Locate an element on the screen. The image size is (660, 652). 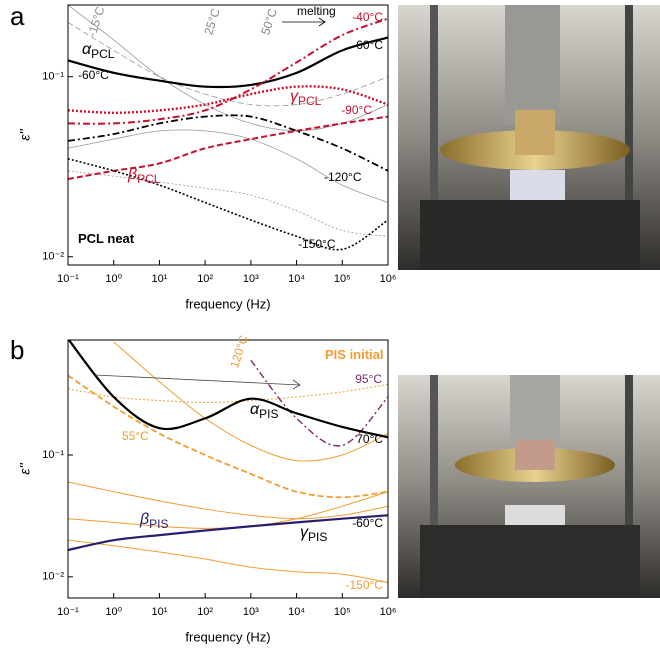
annotation-text: 95°C is located at coordinates (368, 379).